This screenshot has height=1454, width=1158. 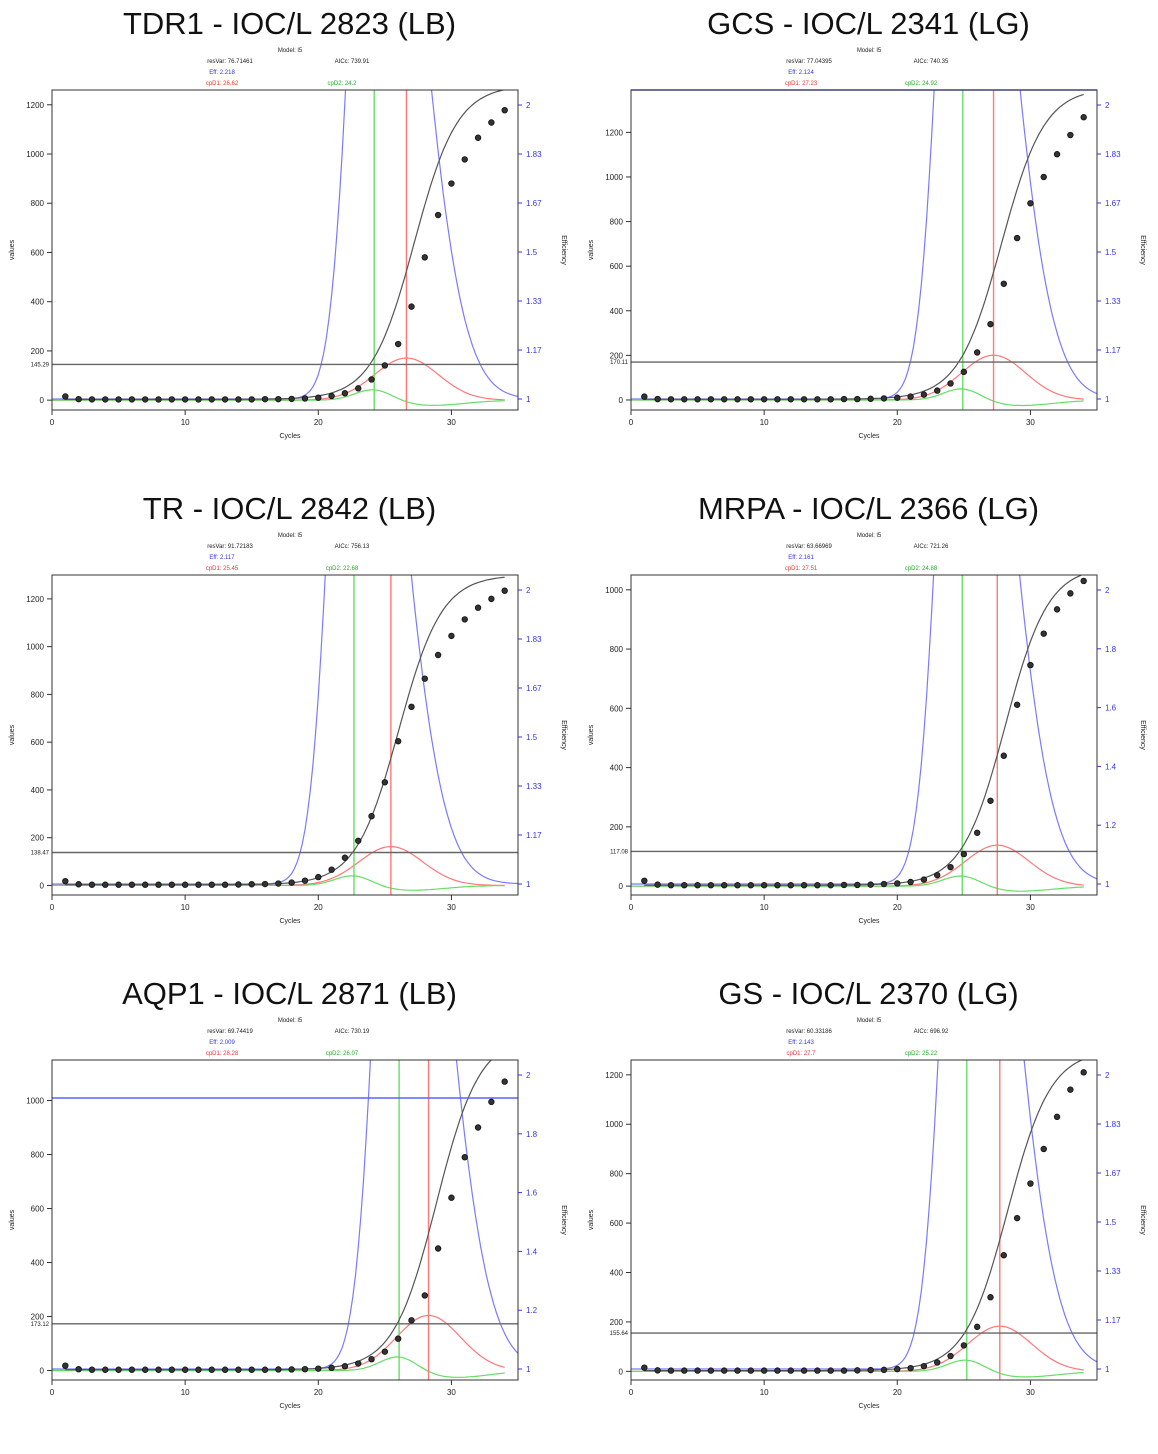 I want to click on aicc-label: AICc: 739.91, so click(x=352, y=62).